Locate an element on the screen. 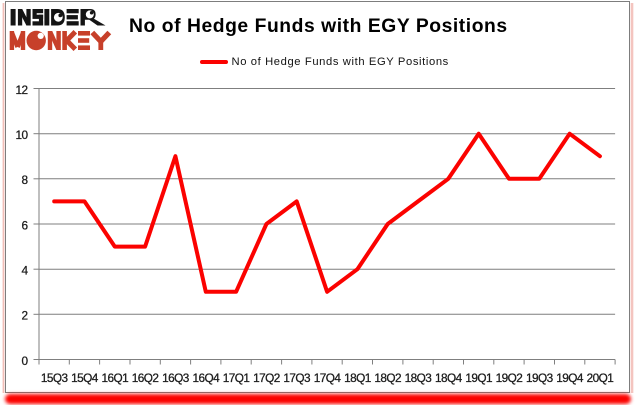 The image size is (635, 405). svg-text: 17Q4 is located at coordinates (328, 378).